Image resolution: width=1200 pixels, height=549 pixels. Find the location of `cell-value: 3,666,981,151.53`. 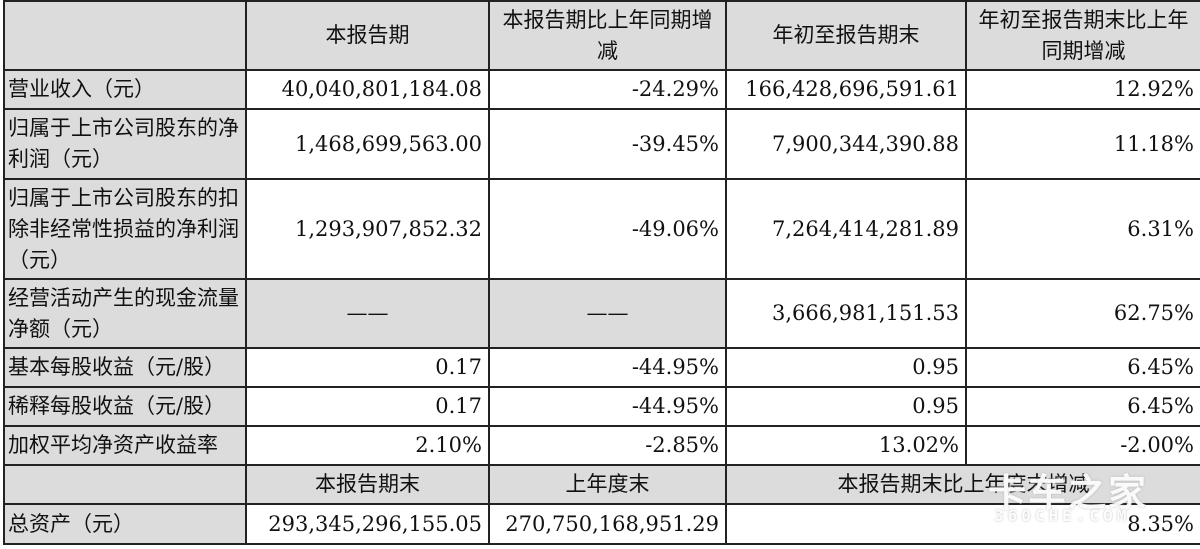

cell-value: 3,666,981,151.53 is located at coordinates (846, 313).